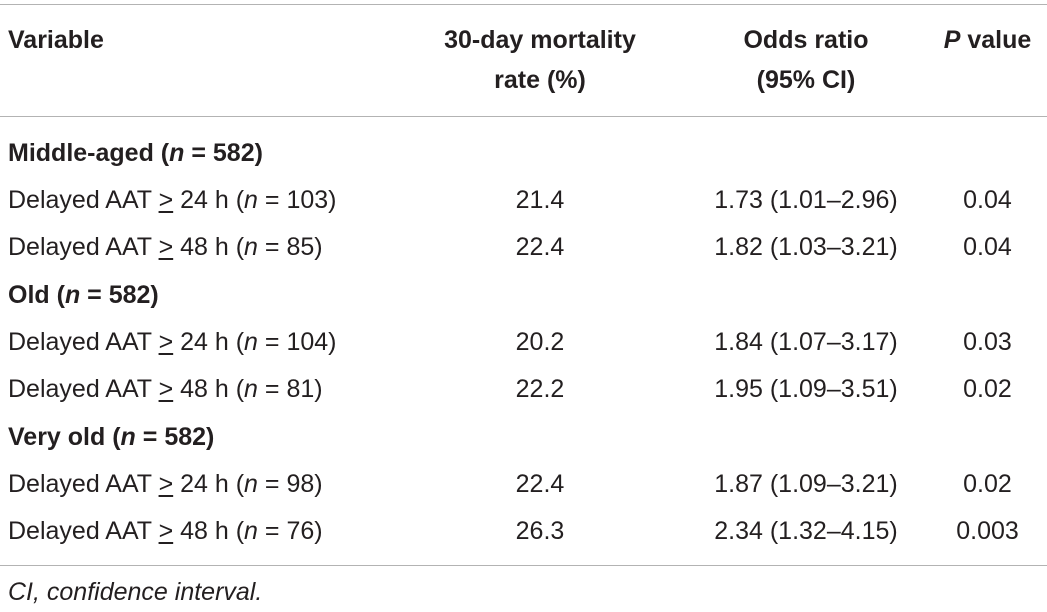 The width and height of the screenshot is (1047, 612). I want to click on group-heading-old: Old (n = 582), so click(83, 295).